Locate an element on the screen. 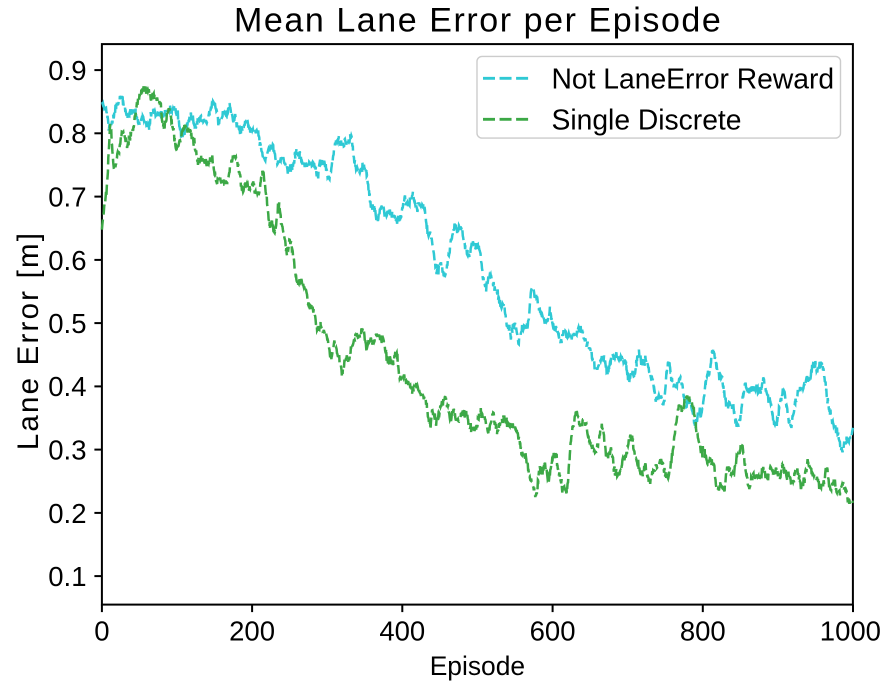 Image resolution: width=892 pixels, height=694 pixels. svg-text: 0.8 is located at coordinates (67, 133).